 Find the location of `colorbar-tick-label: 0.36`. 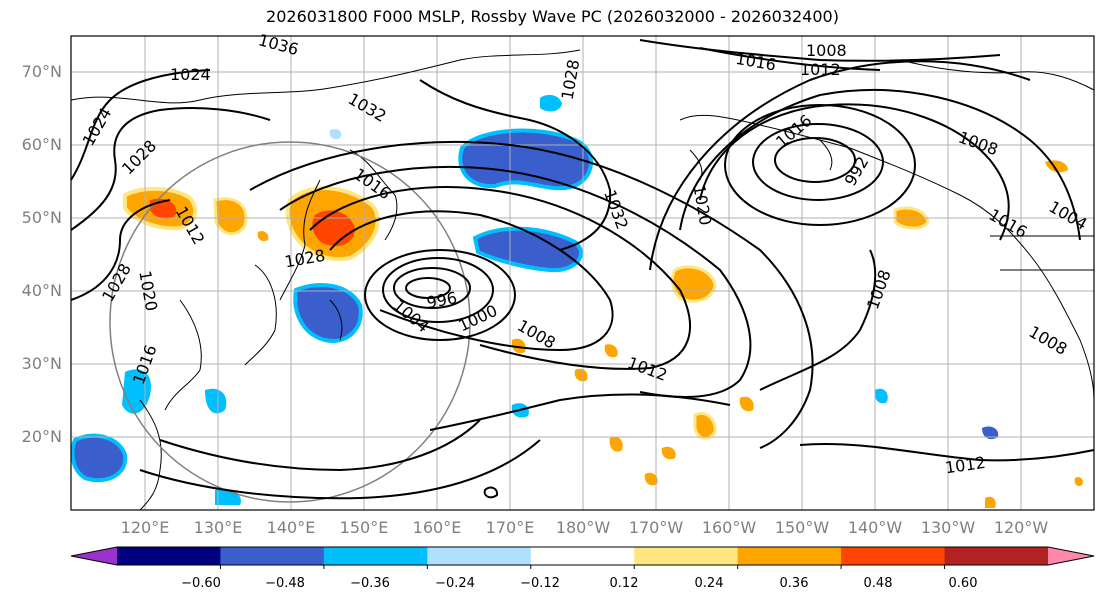

colorbar-tick-label: 0.36 is located at coordinates (794, 583).